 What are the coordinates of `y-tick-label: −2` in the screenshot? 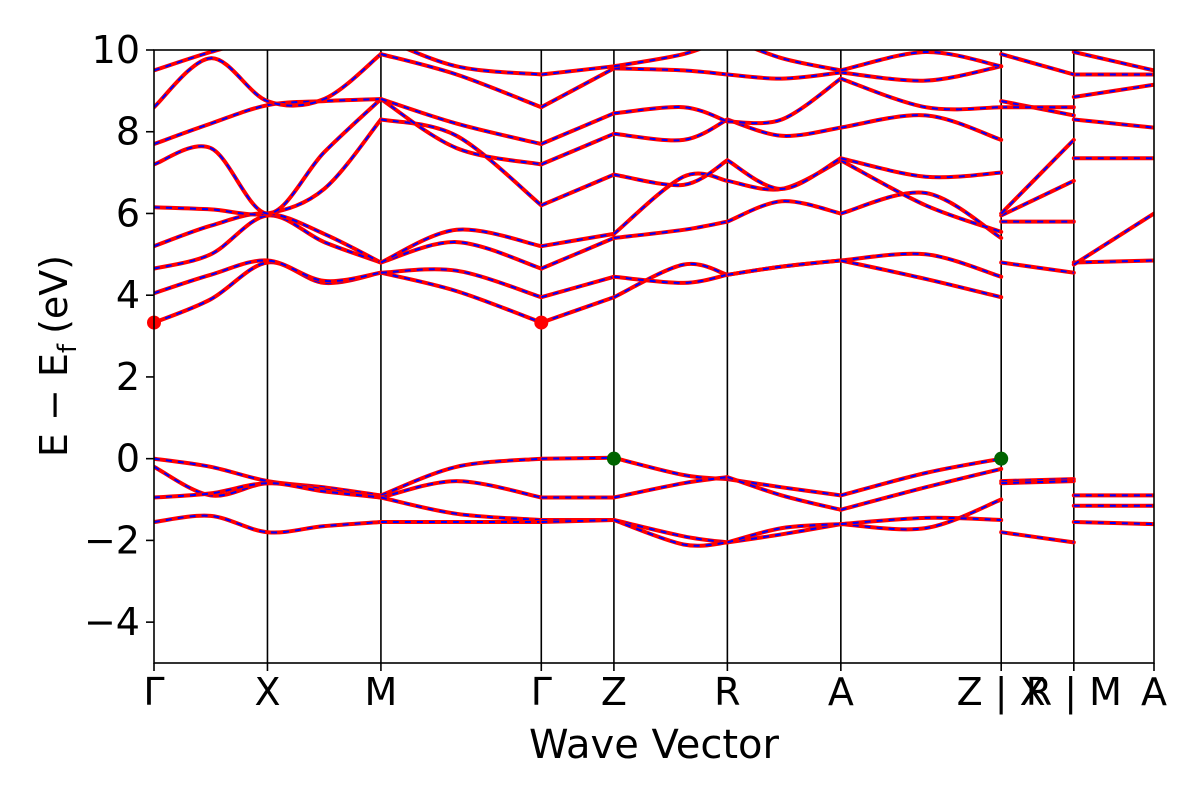 It's located at (112, 540).